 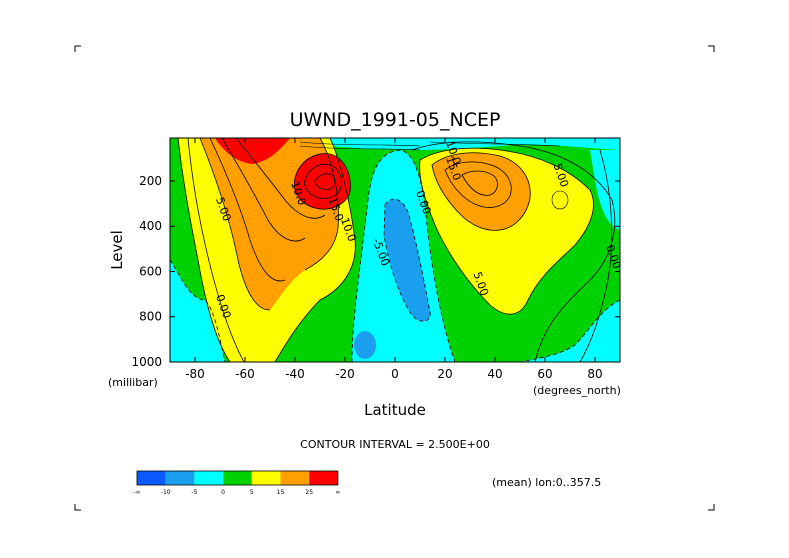 I want to click on colorbar-tick-label: 15, so click(x=281, y=492).